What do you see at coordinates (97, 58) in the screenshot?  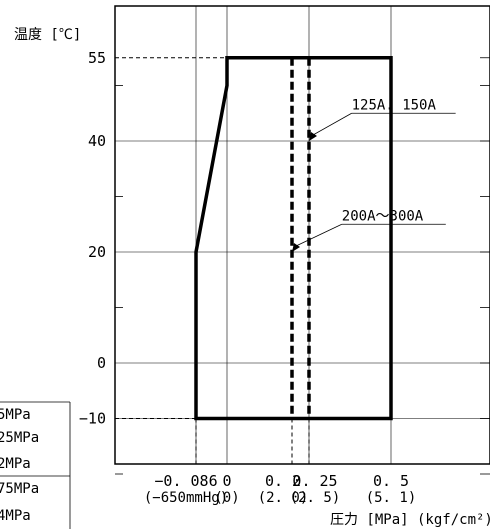 I see `y-tick-label: 55` at bounding box center [97, 58].